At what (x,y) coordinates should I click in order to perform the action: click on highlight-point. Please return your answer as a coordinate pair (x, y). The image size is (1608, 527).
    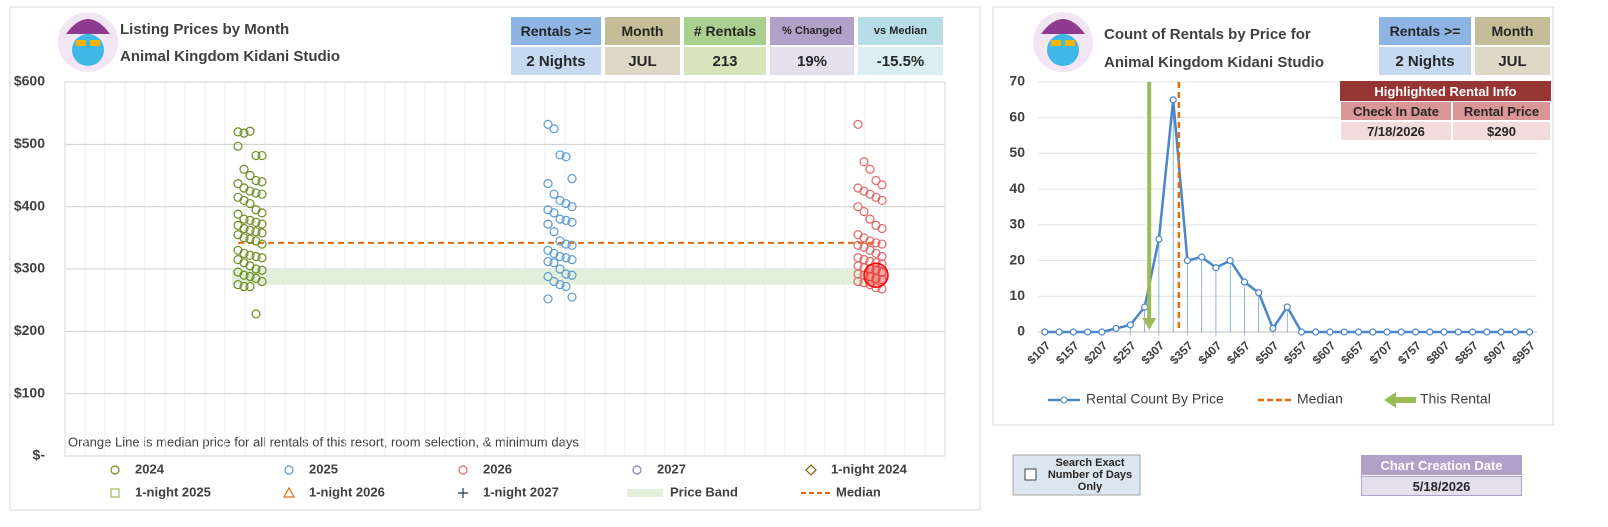
    Looking at the image, I should click on (876, 275).